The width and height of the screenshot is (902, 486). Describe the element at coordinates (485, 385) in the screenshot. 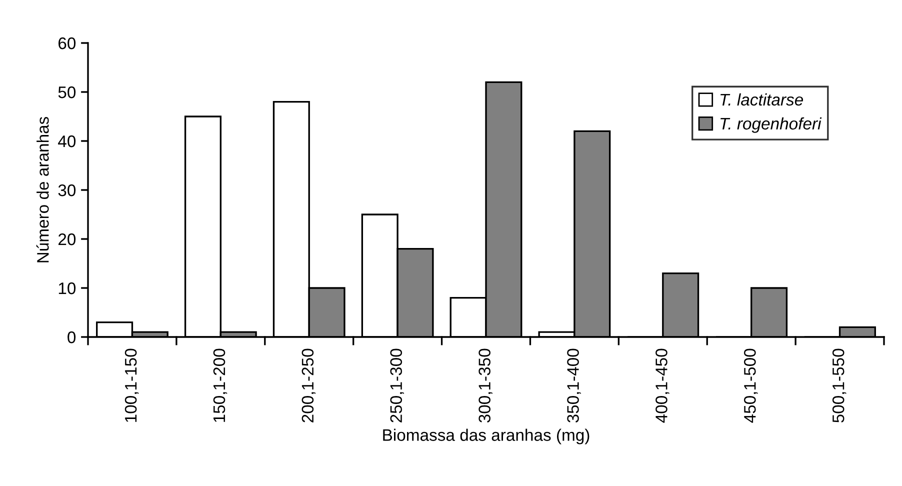

I see `x-tick-label: 300,1-350` at that location.